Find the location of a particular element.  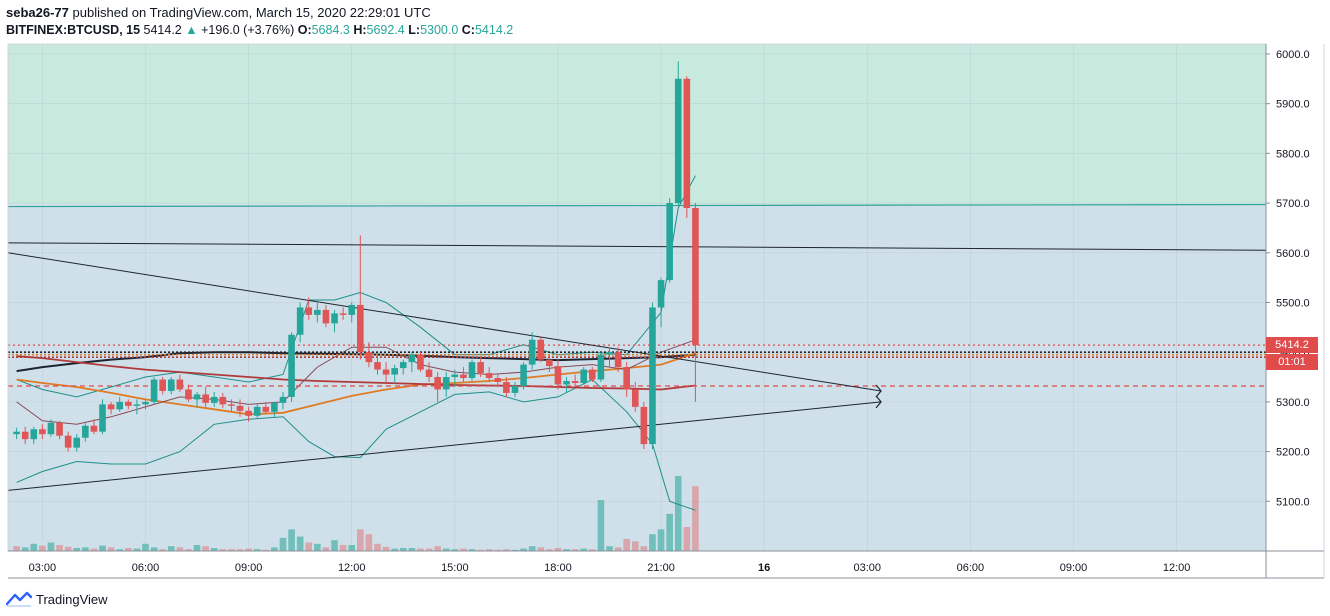

x-tick-label: 21:00 is located at coordinates (661, 568).